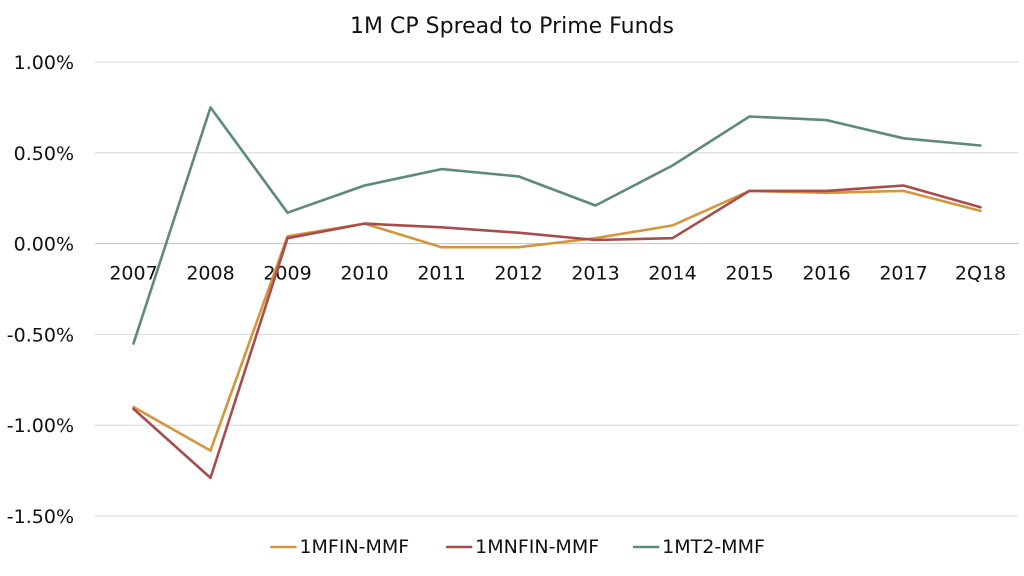  Describe the element at coordinates (44, 154) in the screenshot. I see `y-tick-label: 0.50%` at that location.